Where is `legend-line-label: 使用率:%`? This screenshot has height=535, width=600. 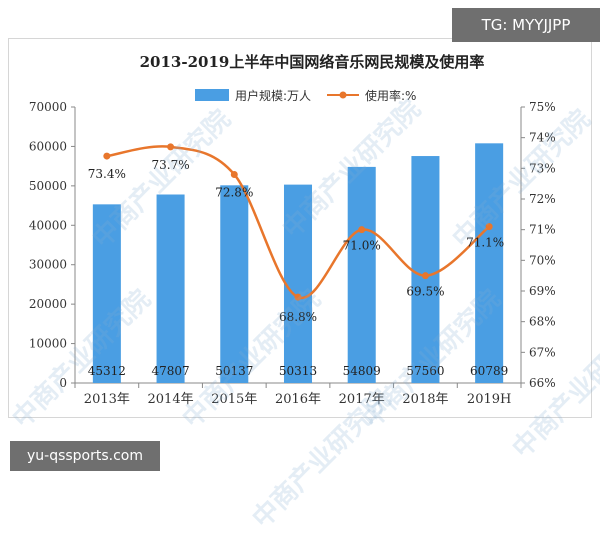
legend-line-label: 使用率:% is located at coordinates (390, 95).